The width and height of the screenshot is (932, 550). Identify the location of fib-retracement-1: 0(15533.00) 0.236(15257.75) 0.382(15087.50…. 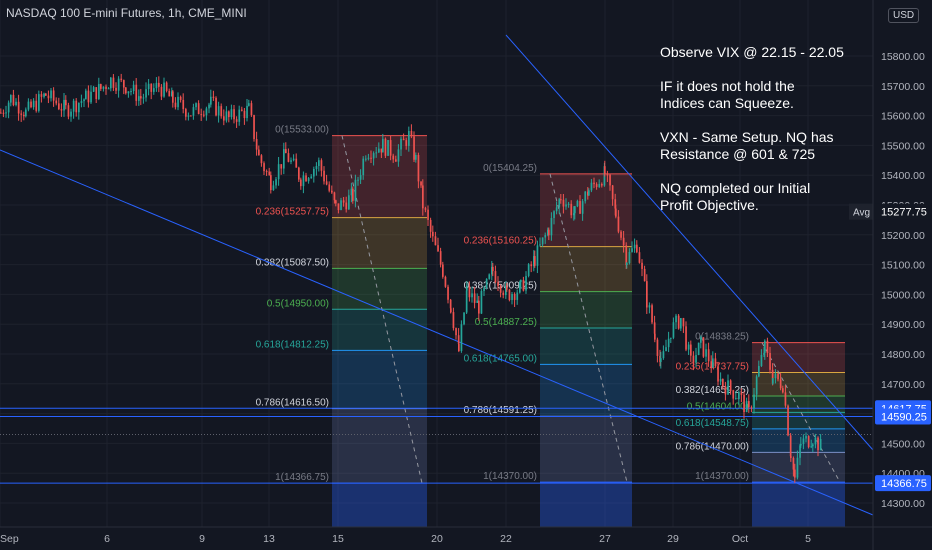
(341, 326).